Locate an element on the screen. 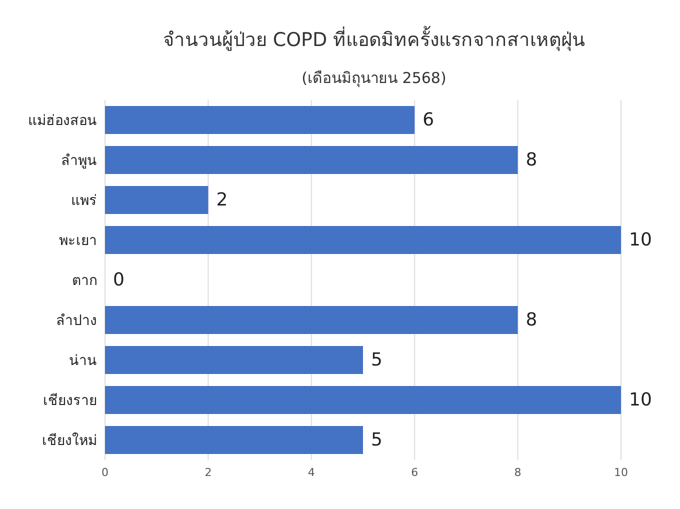 This screenshot has height=509, width=680. x-tick-label: 0 is located at coordinates (105, 472).